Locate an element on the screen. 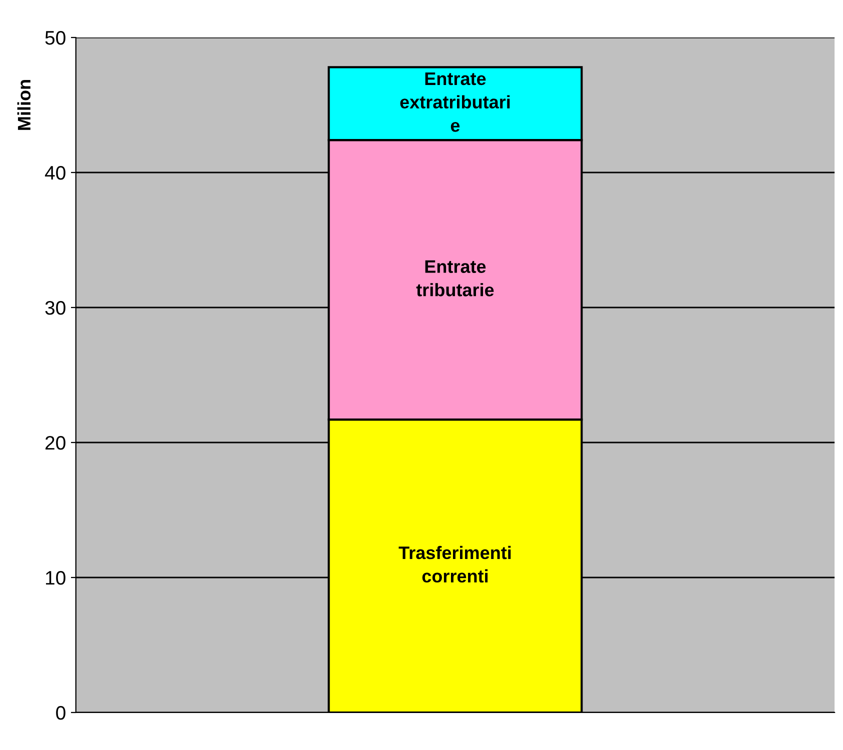  series-label: Entrate extratributari e is located at coordinates (455, 102).